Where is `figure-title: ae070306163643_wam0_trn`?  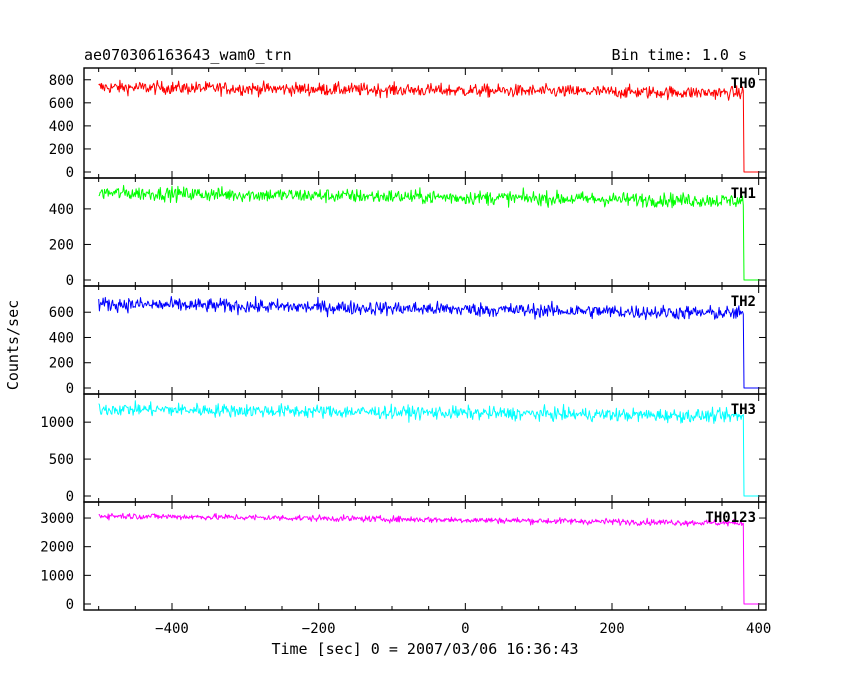 figure-title: ae070306163643_wam0_trn is located at coordinates (188, 55).